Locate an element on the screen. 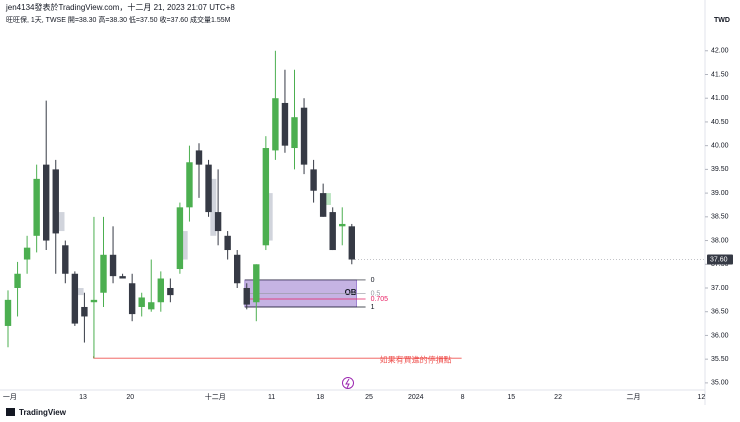  y-tick-label: 39.00 is located at coordinates (720, 193).